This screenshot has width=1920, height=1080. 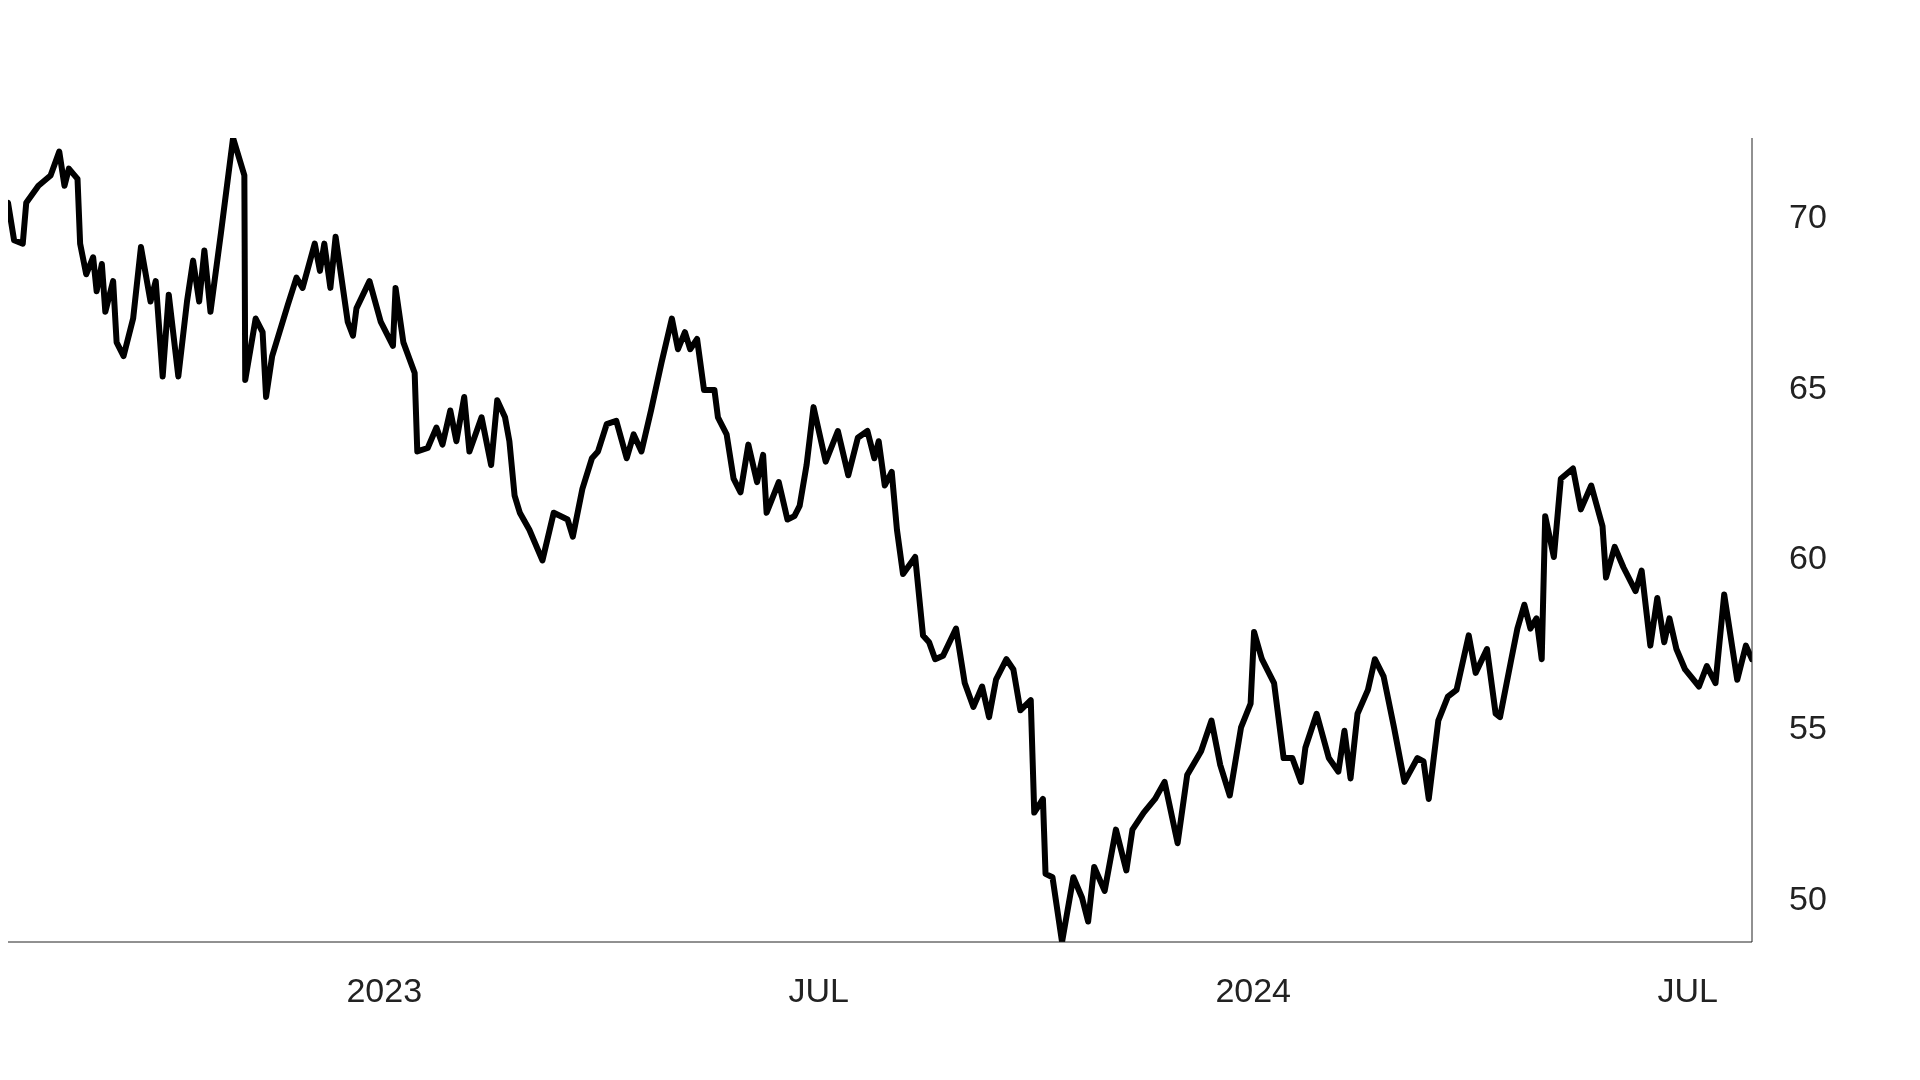 What do you see at coordinates (1253, 990) in the screenshot?
I see `x-tick-label: 2024` at bounding box center [1253, 990].